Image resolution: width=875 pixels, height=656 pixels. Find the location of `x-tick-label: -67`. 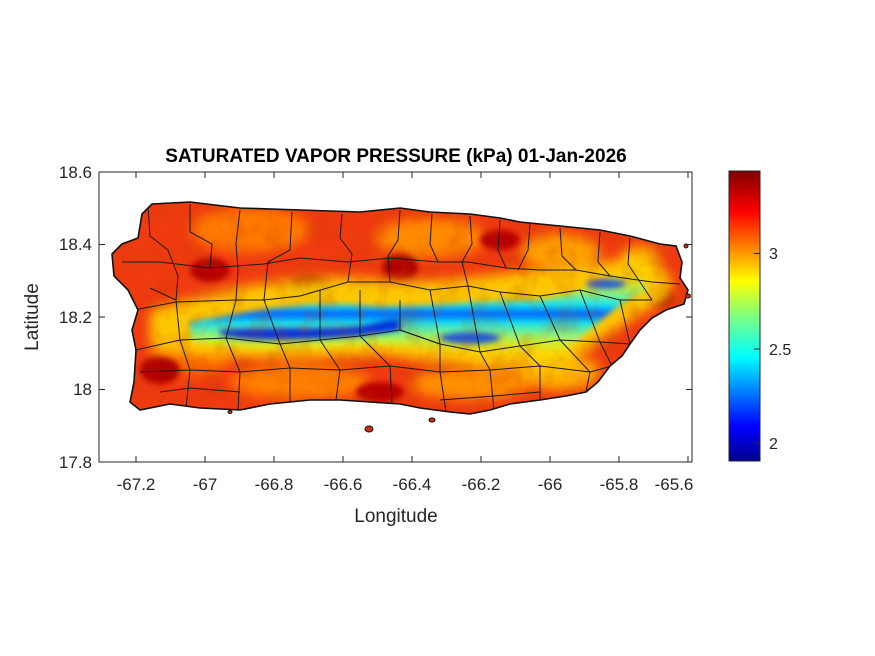

x-tick-label: -67 is located at coordinates (205, 484).